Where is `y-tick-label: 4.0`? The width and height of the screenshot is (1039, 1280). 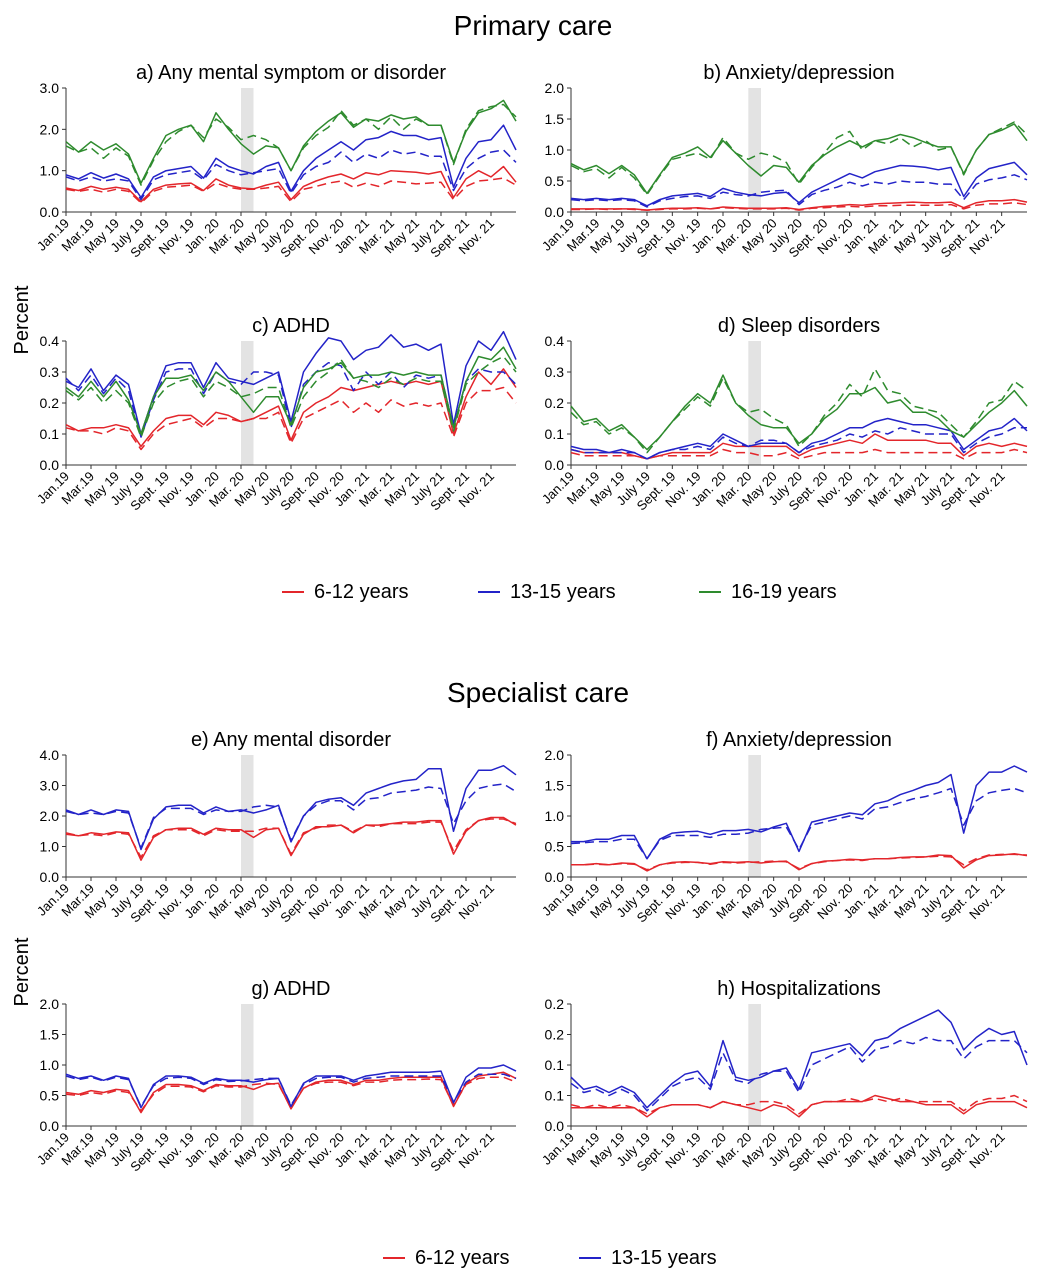
y-tick-label: 4.0 is located at coordinates (50, 755).